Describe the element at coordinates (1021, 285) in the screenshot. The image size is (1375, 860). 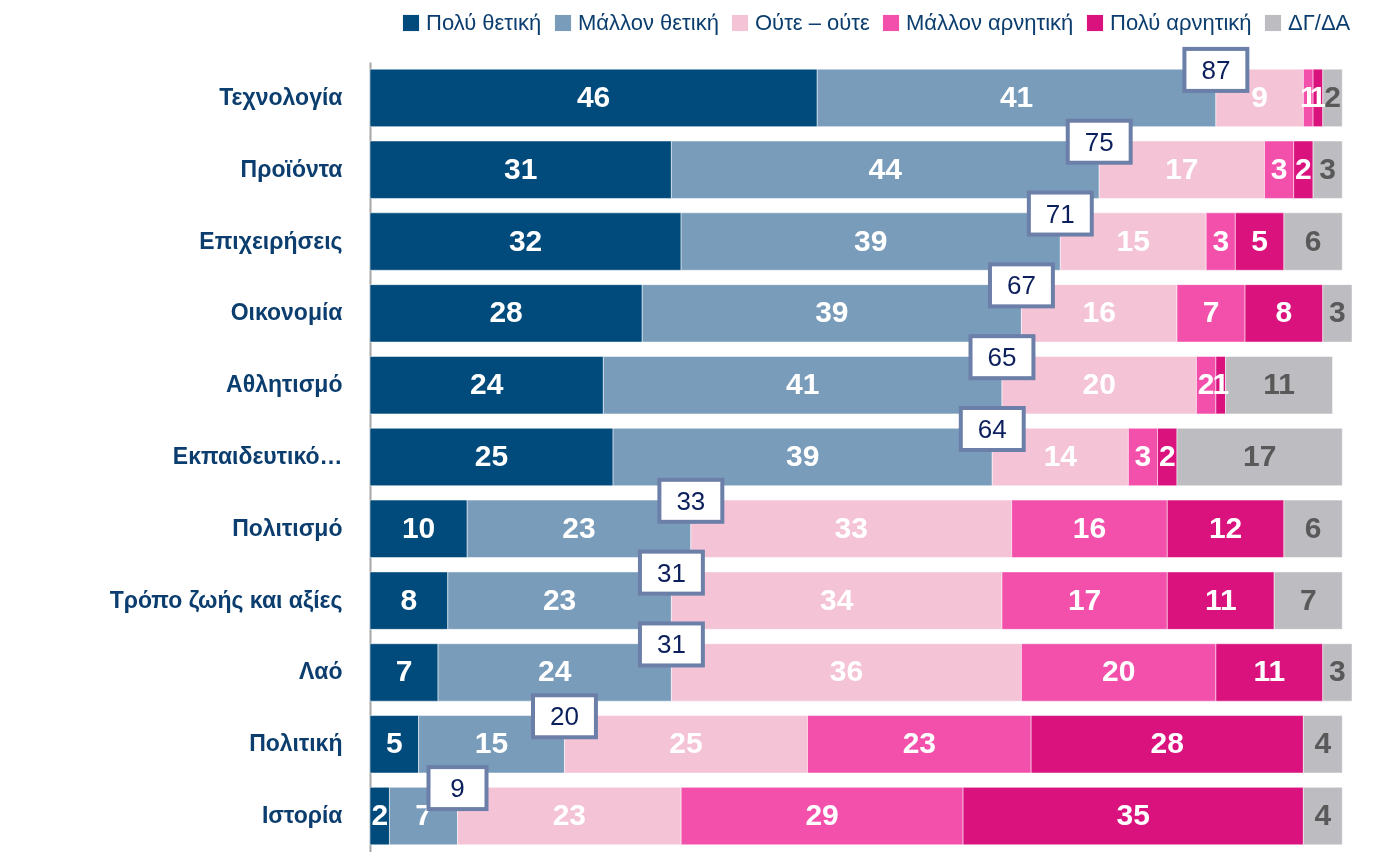
I see `annotation: 67` at that location.